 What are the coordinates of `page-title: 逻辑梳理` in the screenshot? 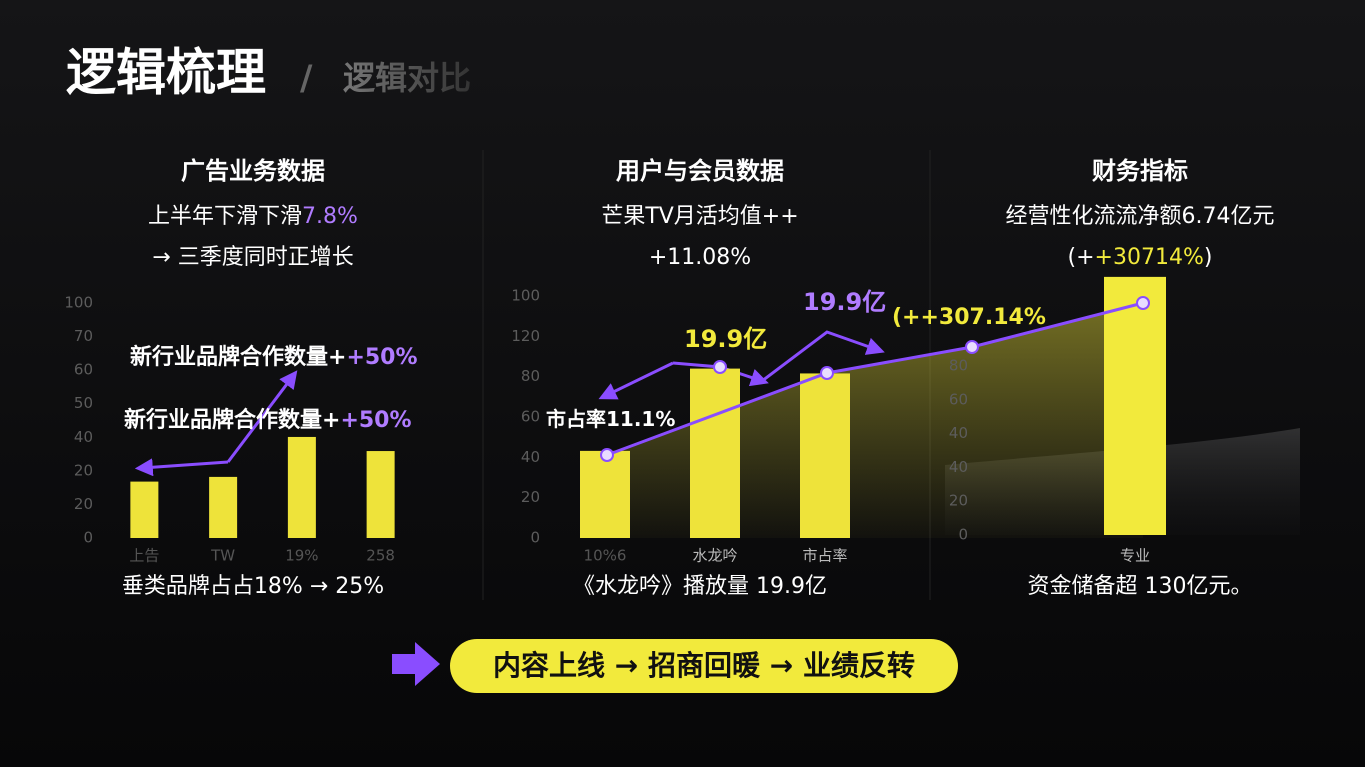 It's located at (166, 73).